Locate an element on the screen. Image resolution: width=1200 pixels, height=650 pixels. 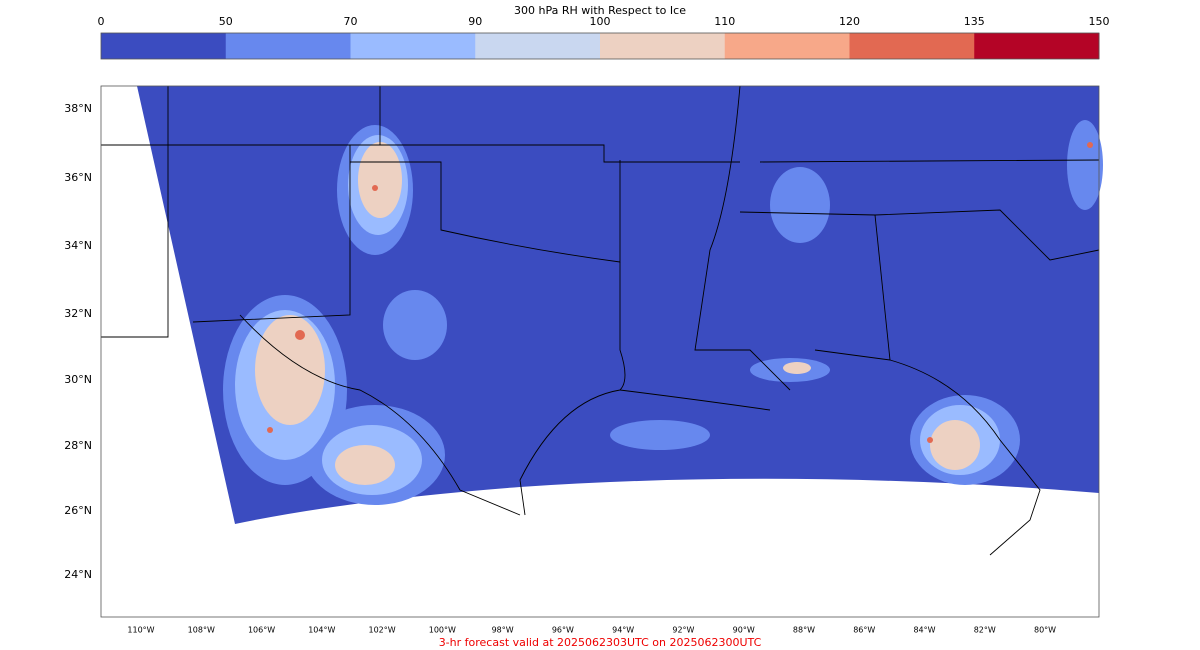
colorbar-title: 300 hPa RH with Respect to Ice is located at coordinates (600, 10).